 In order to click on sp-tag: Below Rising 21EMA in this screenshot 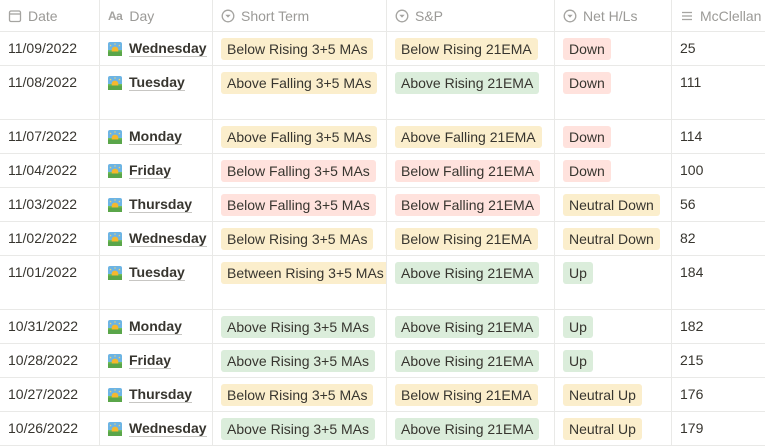, I will do `click(466, 239)`.